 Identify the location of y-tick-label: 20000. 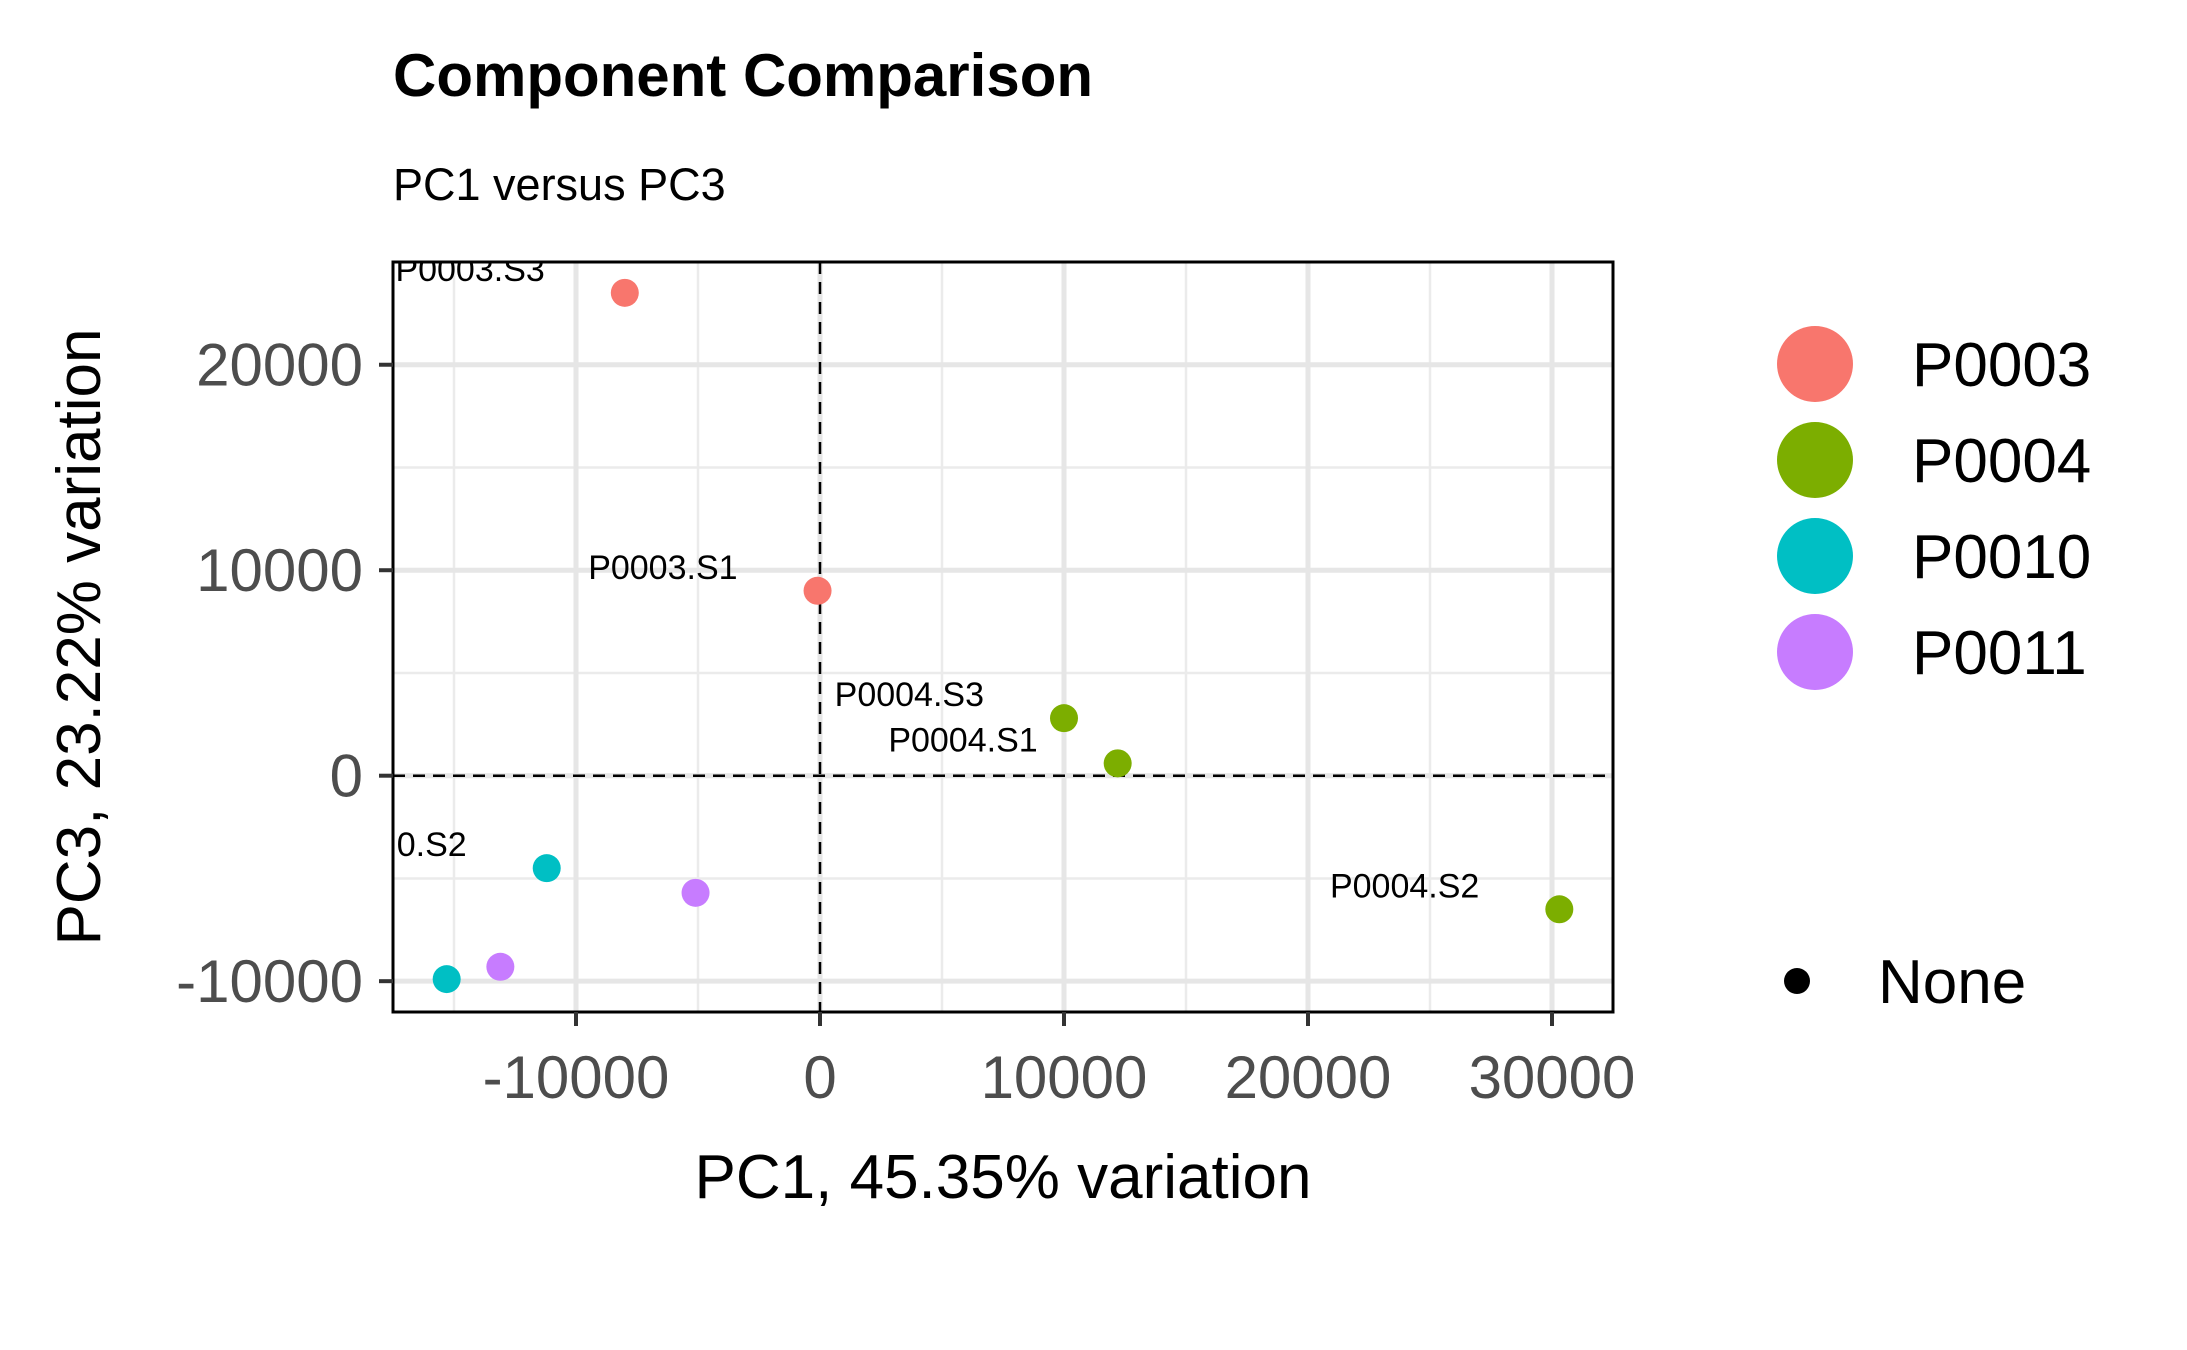
(279, 365).